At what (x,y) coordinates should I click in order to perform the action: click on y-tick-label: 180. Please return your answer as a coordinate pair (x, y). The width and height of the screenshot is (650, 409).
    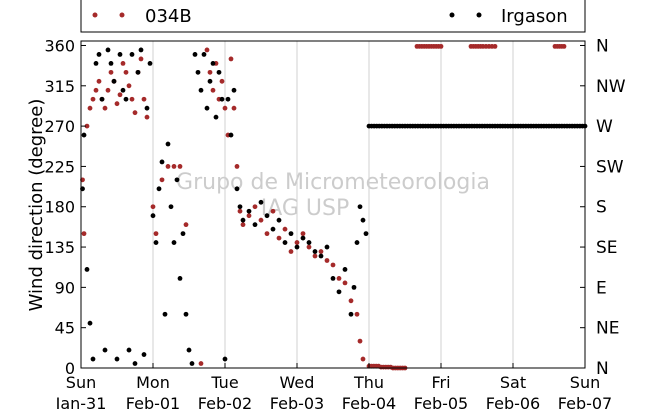
    Looking at the image, I should click on (59, 207).